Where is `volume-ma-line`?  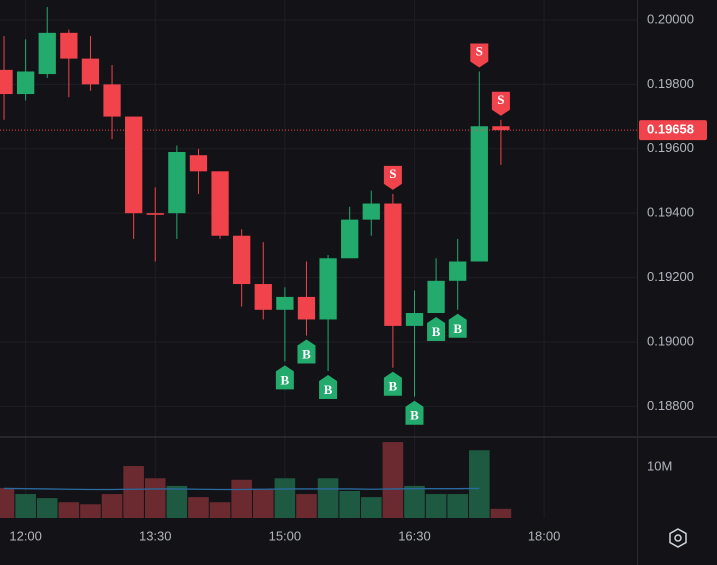 volume-ma-line is located at coordinates (242, 489).